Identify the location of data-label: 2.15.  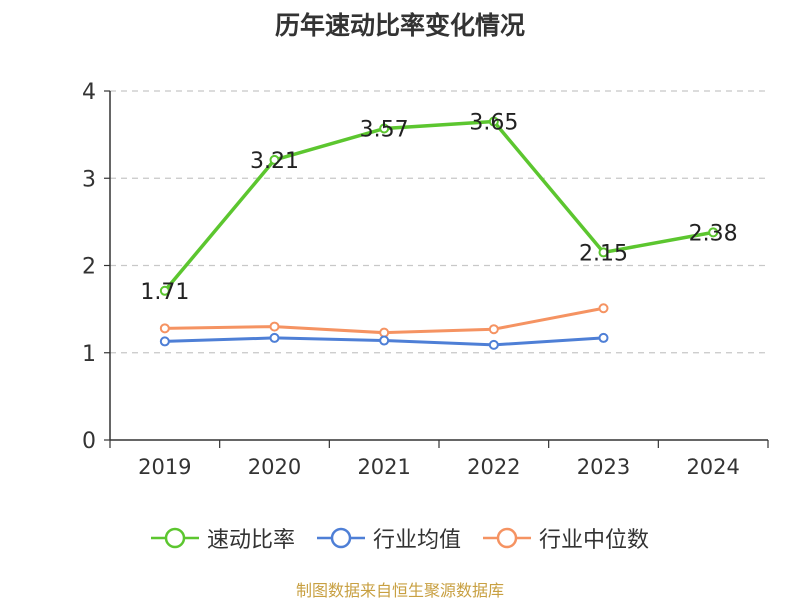
(603, 253).